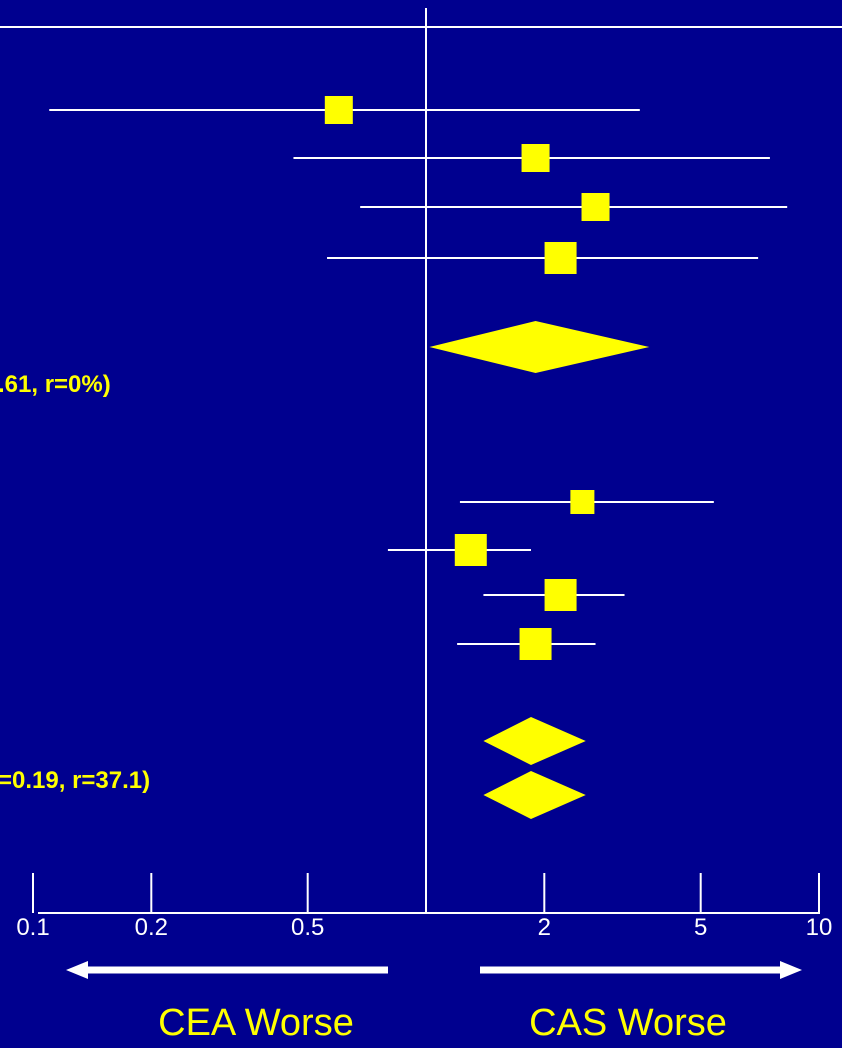 Image resolution: width=842 pixels, height=1048 pixels. Describe the element at coordinates (77, 970) in the screenshot. I see `left-arrow-head` at that location.